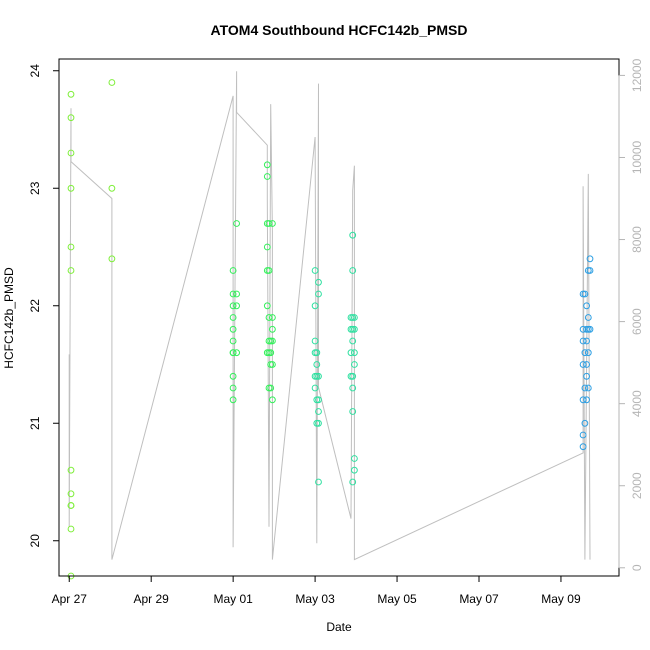 The image size is (650, 650). What do you see at coordinates (152, 599) in the screenshot?
I see `x-tick-label: Apr 29` at bounding box center [152, 599].